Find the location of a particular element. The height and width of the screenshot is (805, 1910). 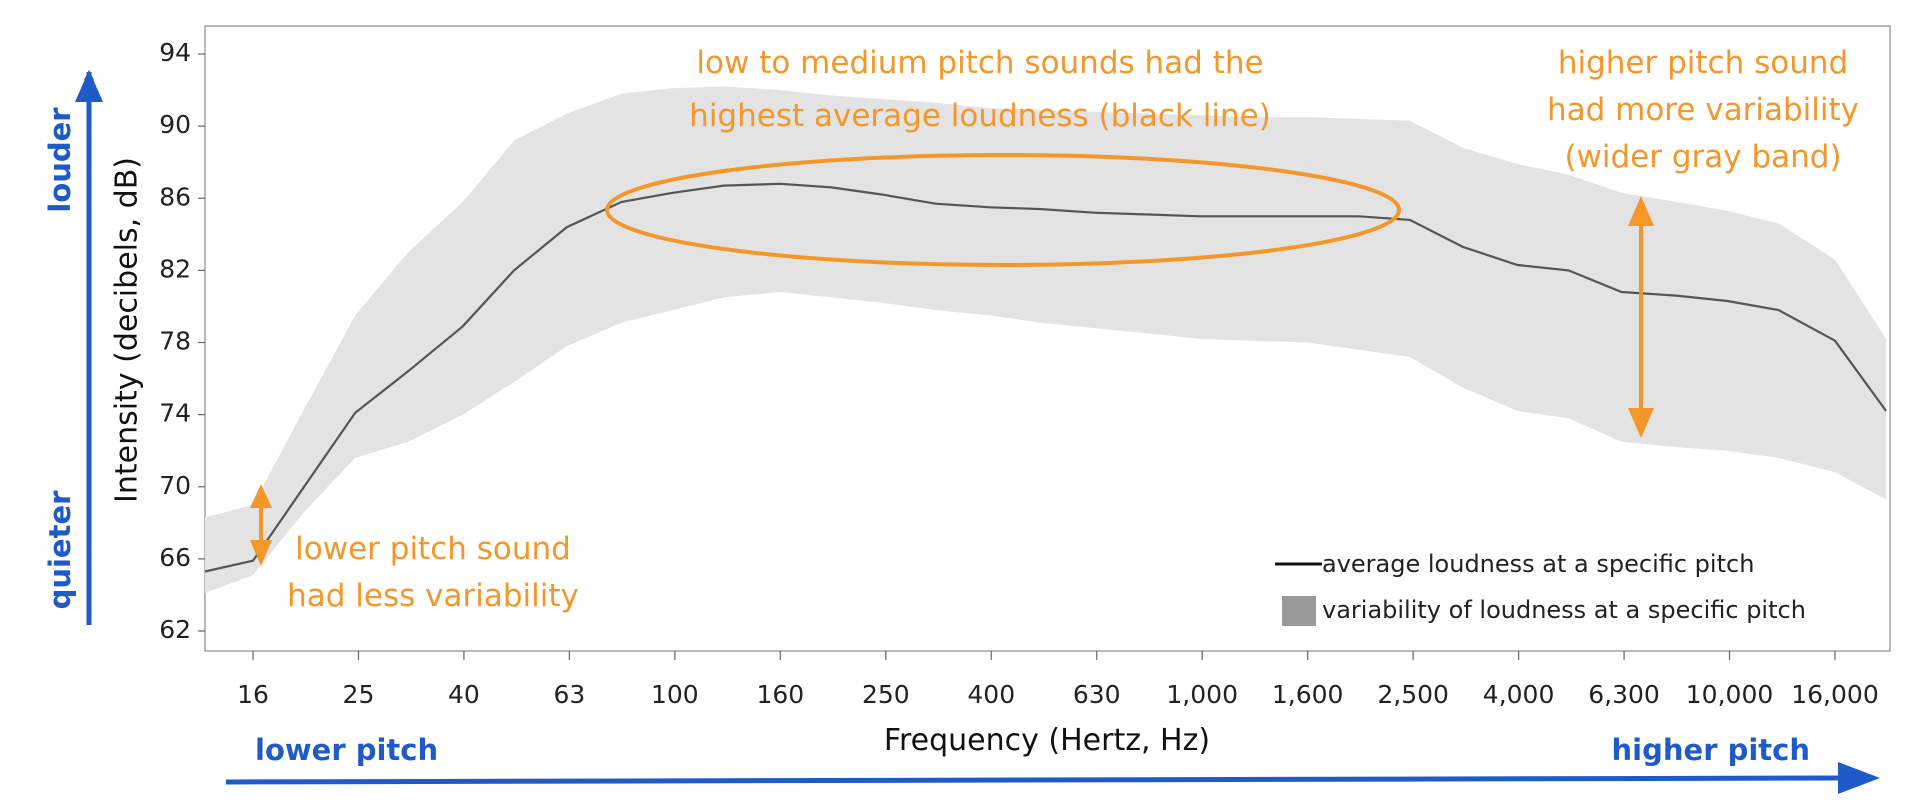

quieter-label: quieter is located at coordinates (60, 550).